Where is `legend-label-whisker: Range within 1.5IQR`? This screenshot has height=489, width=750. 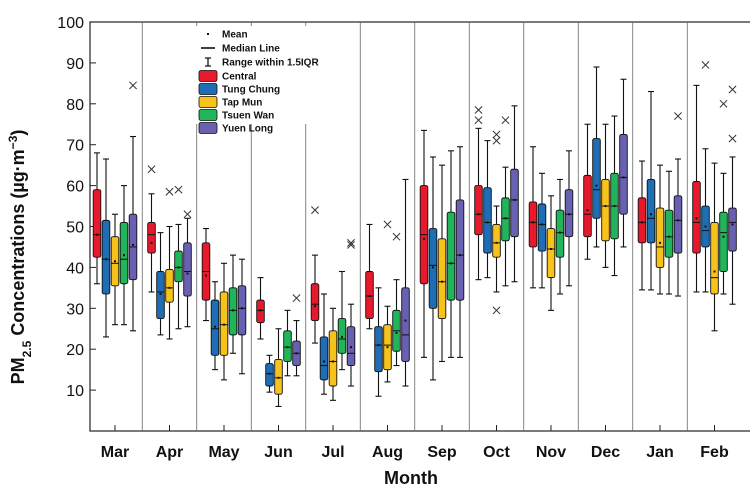
legend-label-whisker: Range within 1.5IQR is located at coordinates (270, 63).